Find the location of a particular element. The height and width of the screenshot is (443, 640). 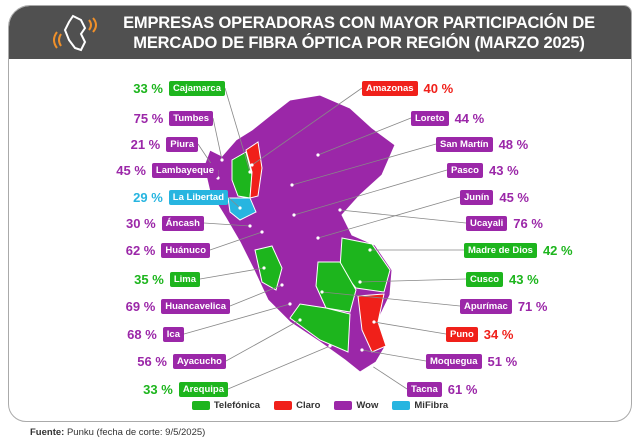

legend-item: Telefónica is located at coordinates (225, 405).